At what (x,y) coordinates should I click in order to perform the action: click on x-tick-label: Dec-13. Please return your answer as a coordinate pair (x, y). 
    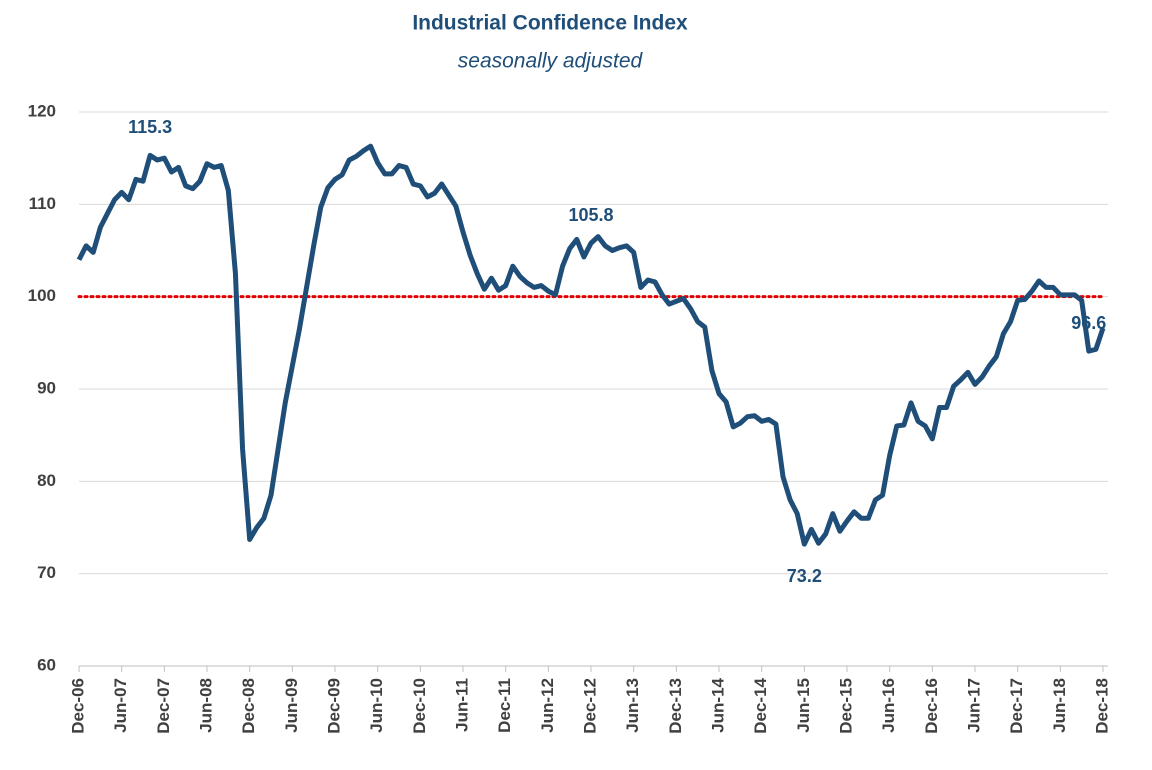
    Looking at the image, I should click on (675, 706).